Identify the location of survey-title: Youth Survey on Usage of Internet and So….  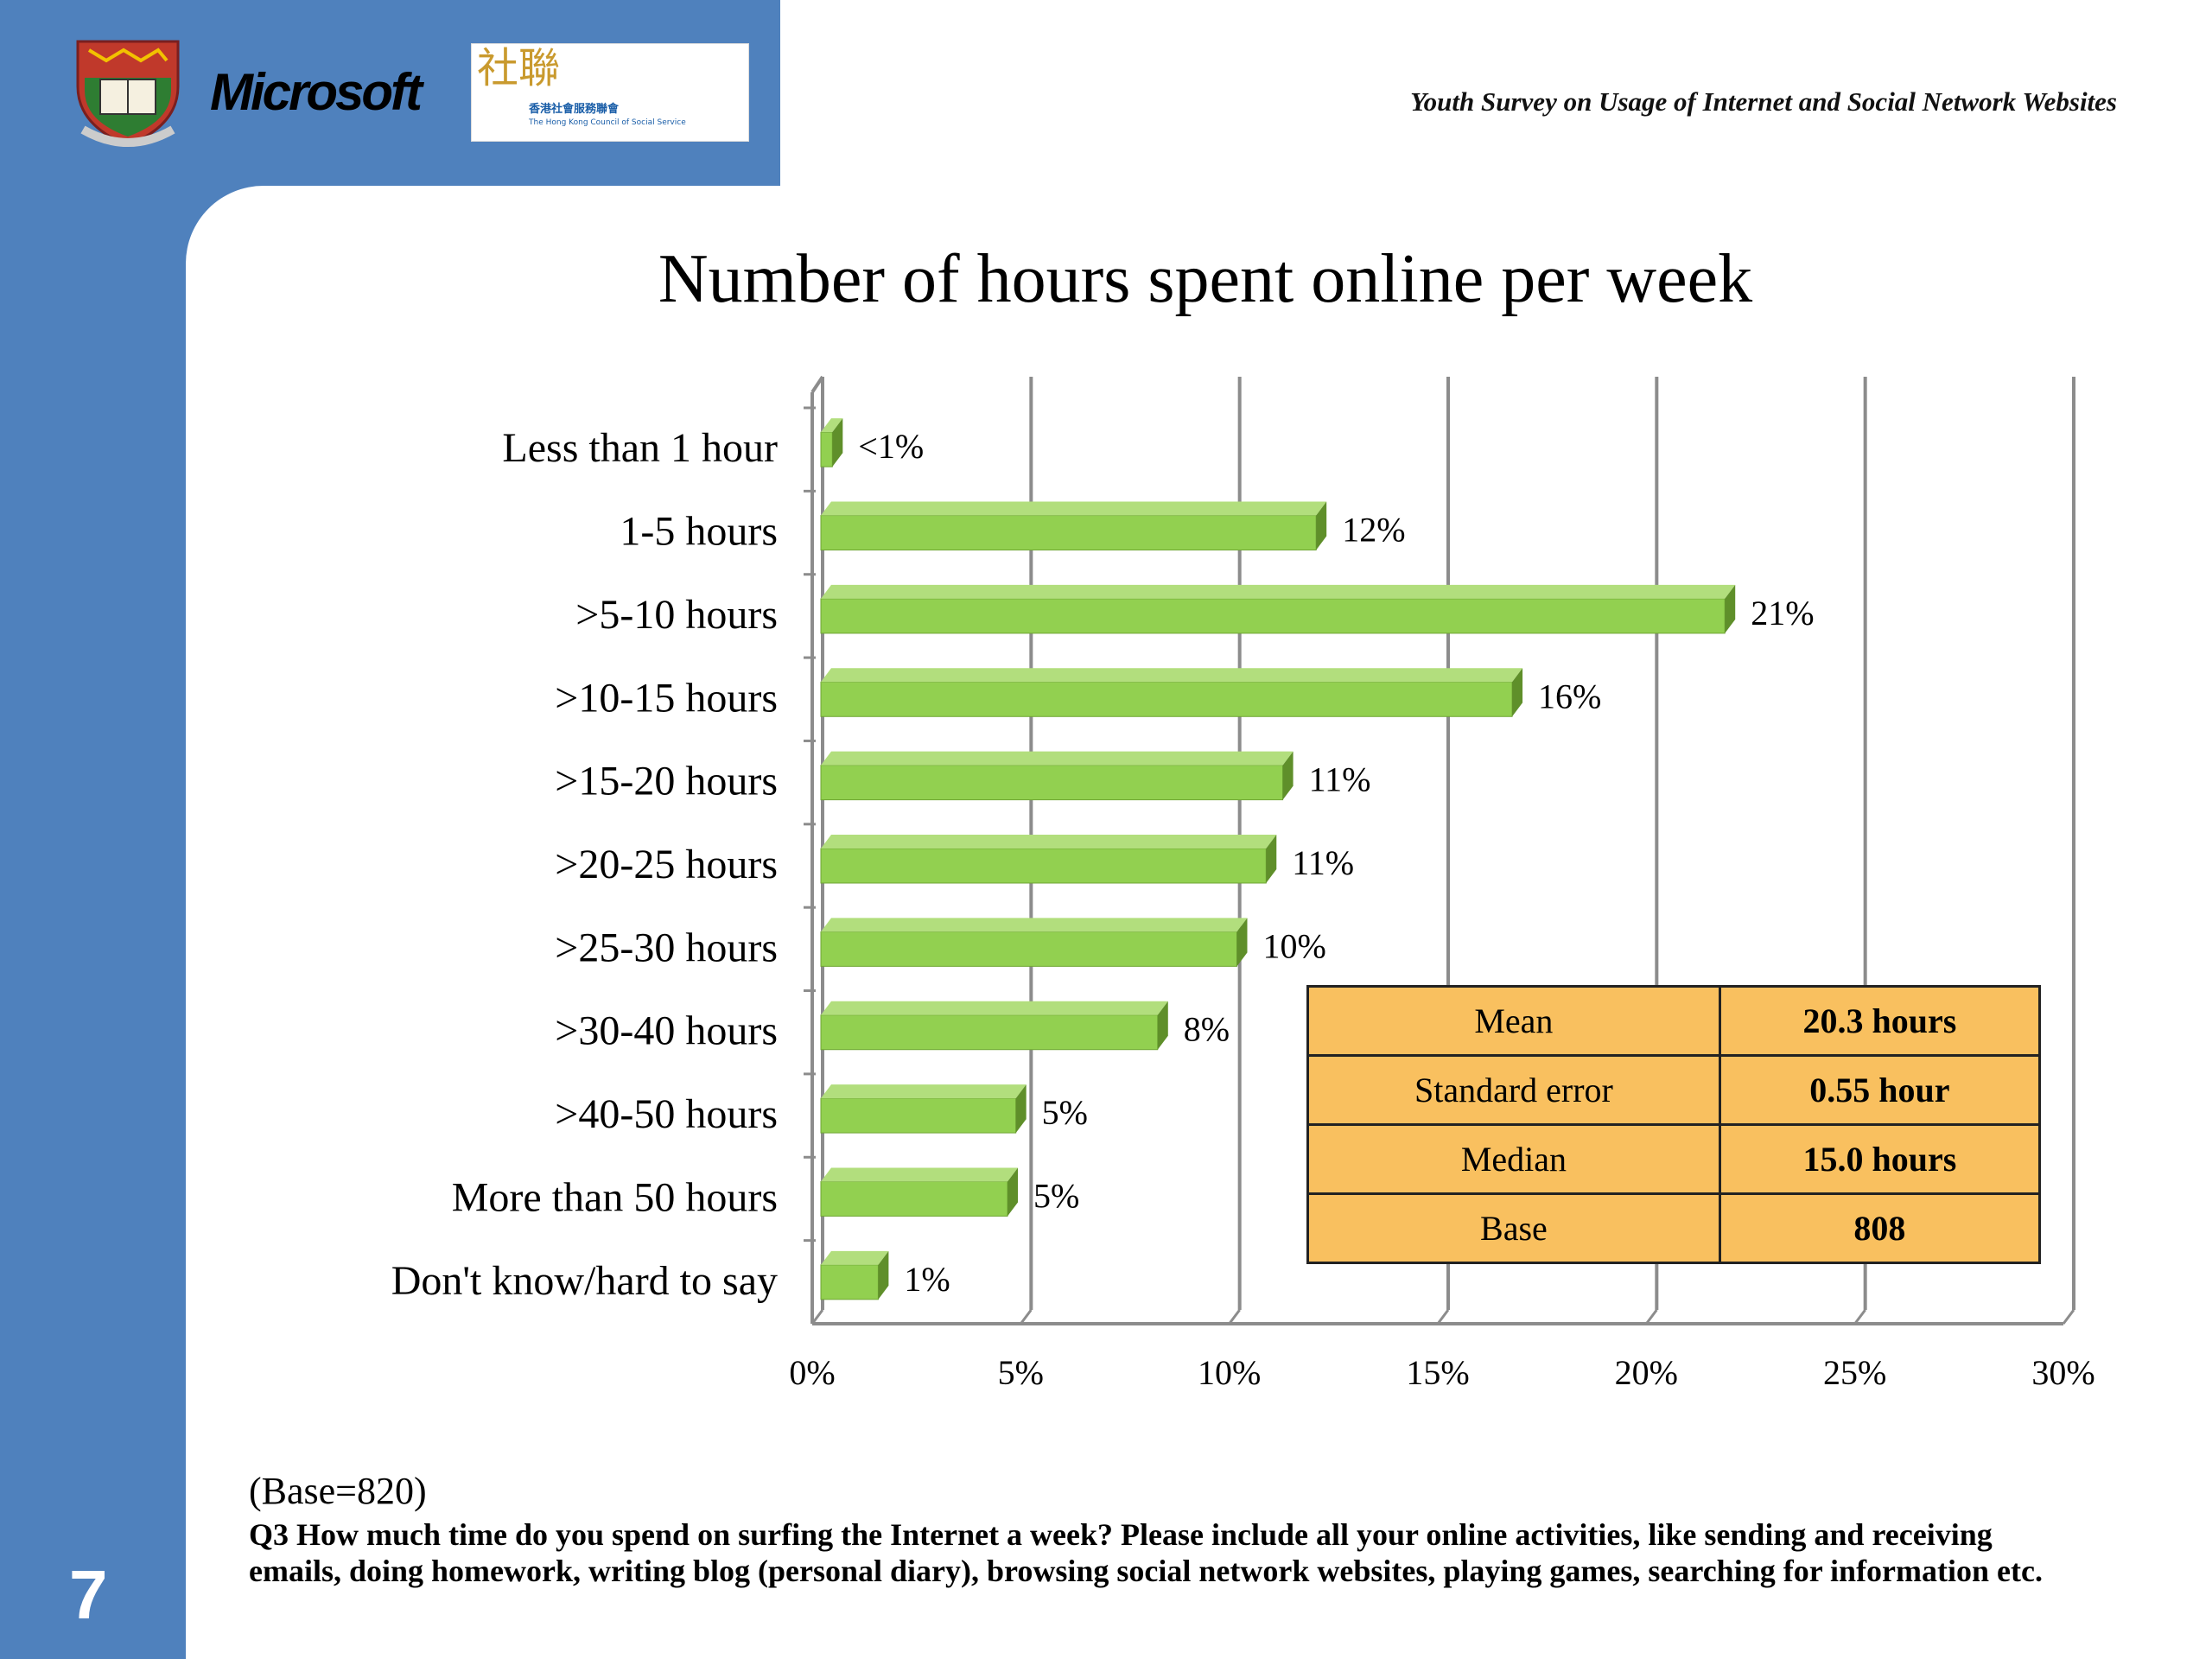
(1763, 101).